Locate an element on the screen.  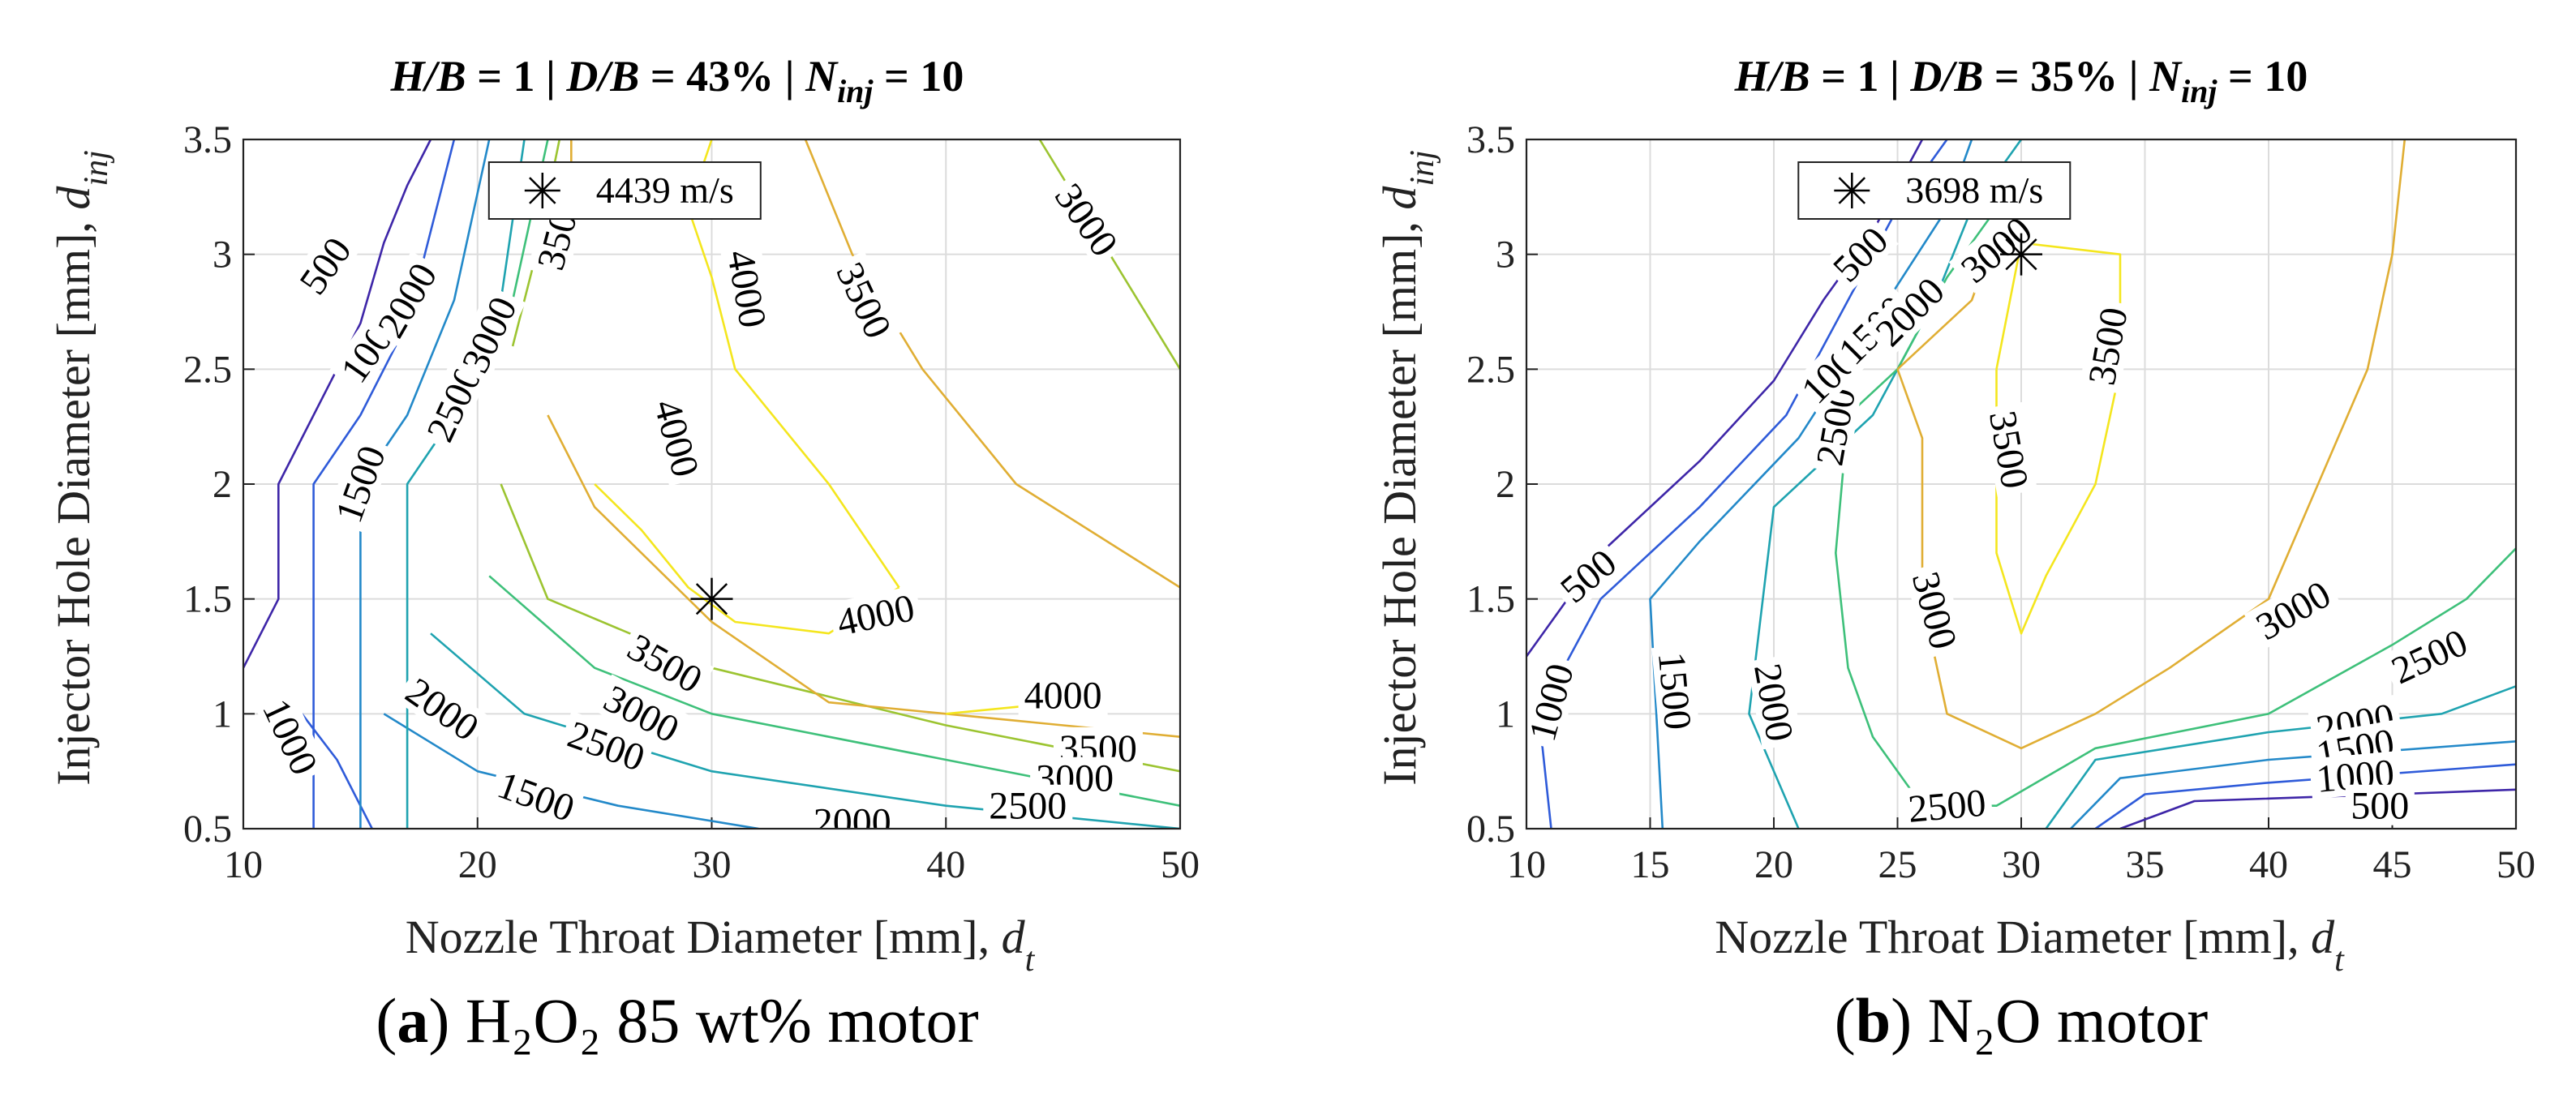
title-part: H/B is located at coordinates (428, 76).